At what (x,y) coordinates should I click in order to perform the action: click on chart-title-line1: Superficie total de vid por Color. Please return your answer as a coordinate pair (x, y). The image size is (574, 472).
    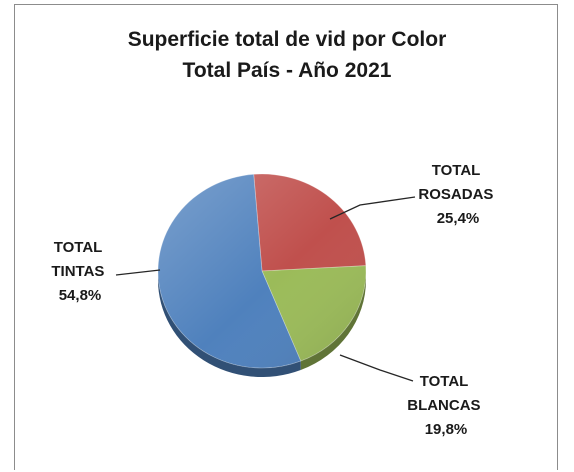
    Looking at the image, I should click on (287, 39).